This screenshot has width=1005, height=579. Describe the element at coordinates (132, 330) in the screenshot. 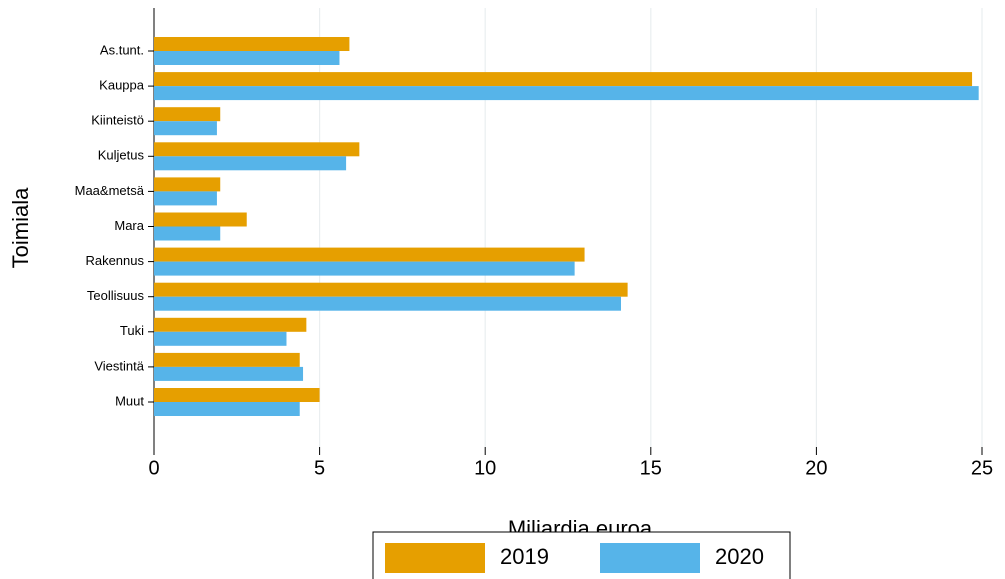

I see `y-tick-label: Tuki` at that location.